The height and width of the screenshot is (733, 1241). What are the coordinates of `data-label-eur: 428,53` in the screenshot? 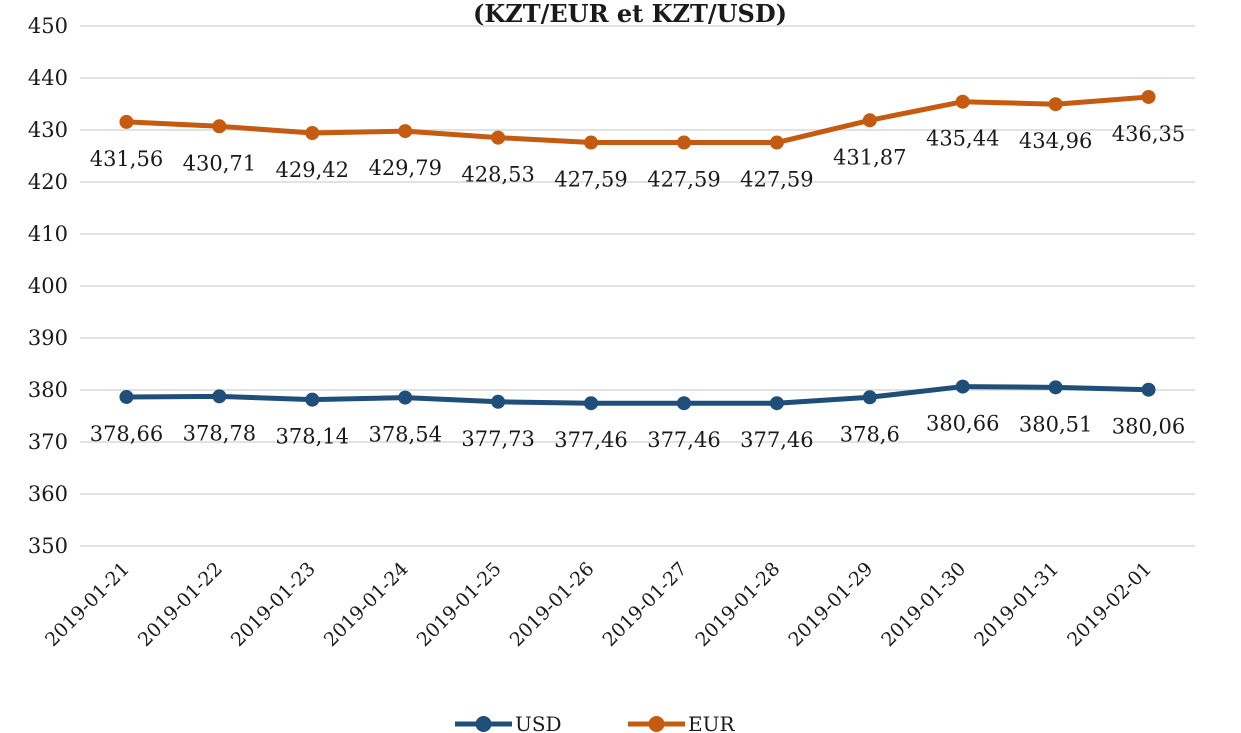 It's located at (497, 175).